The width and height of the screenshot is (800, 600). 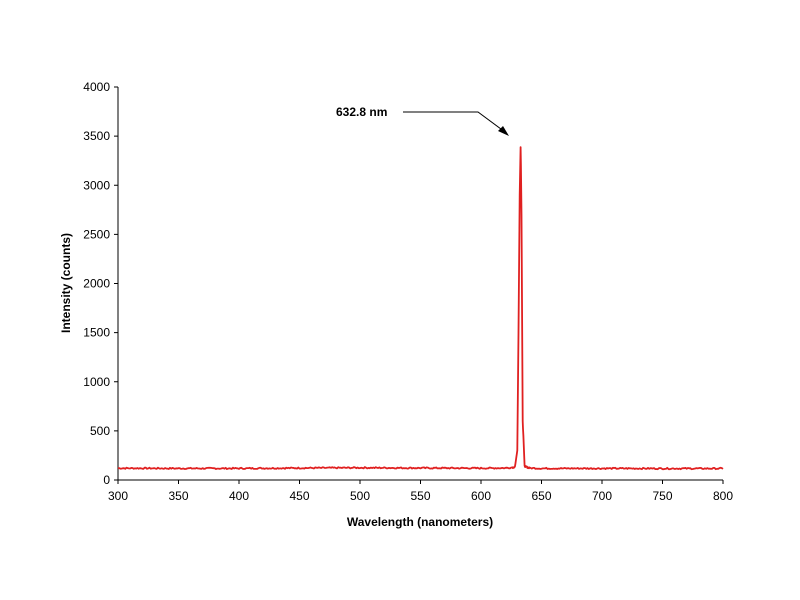 I want to click on tick-label: 800, so click(x=723, y=496).